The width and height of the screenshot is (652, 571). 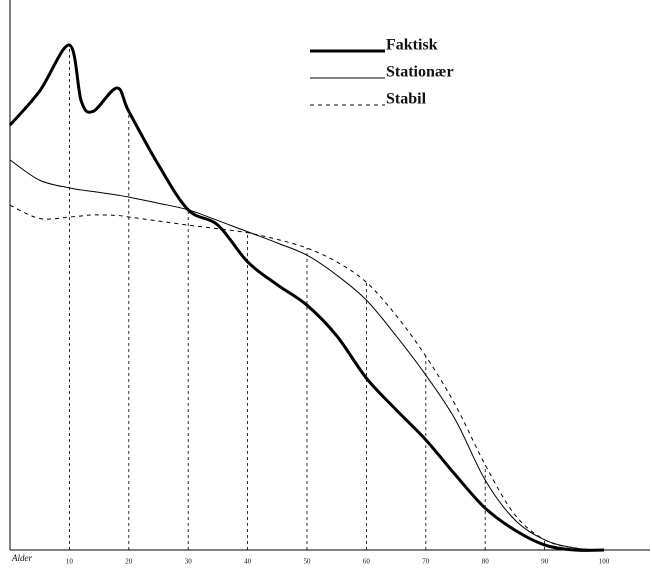 What do you see at coordinates (129, 562) in the screenshot?
I see `x-tick-label: 20` at bounding box center [129, 562].